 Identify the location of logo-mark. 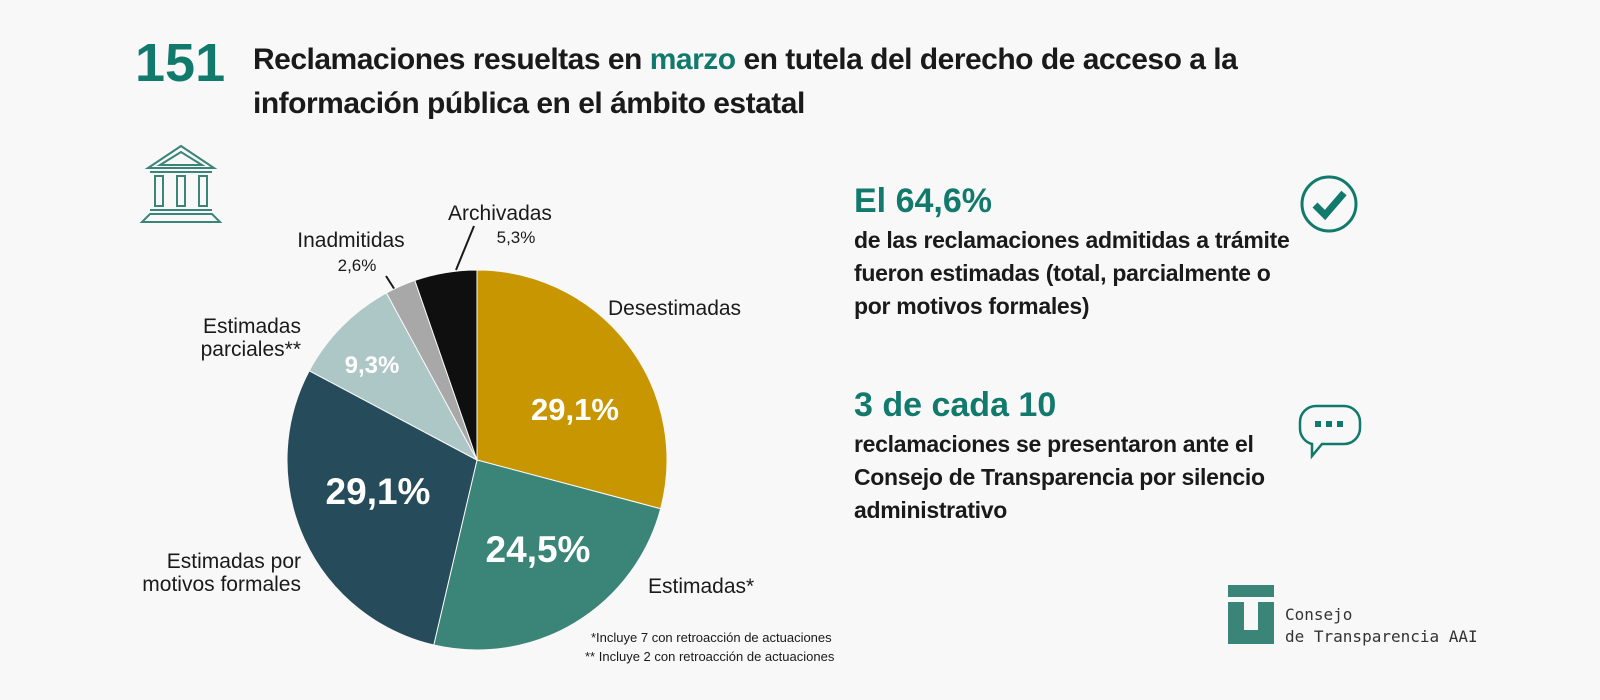
(1251, 614).